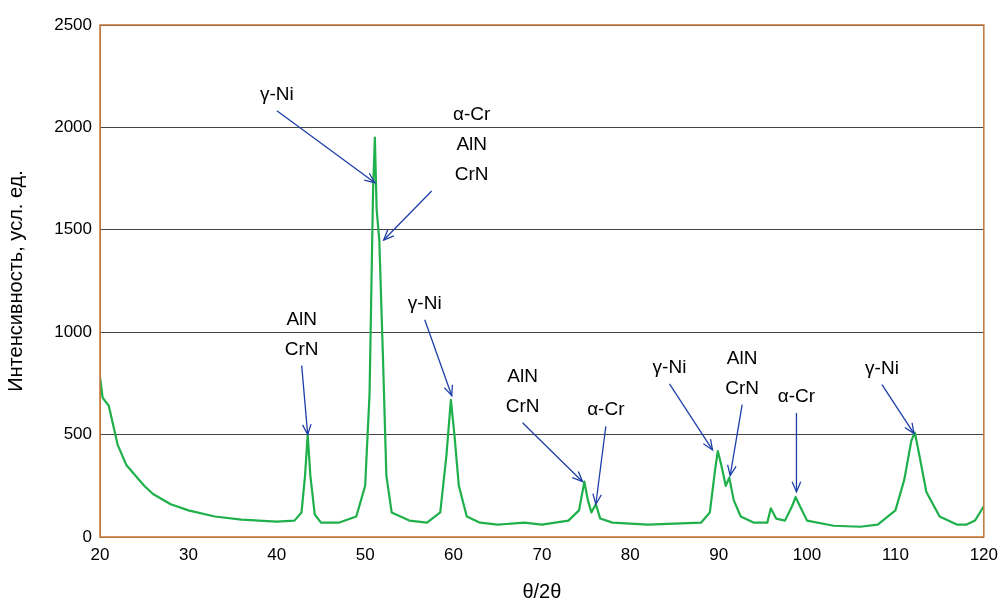 This screenshot has height=608, width=1006. Describe the element at coordinates (100, 554) in the screenshot. I see `x-tick-label: 20` at that location.